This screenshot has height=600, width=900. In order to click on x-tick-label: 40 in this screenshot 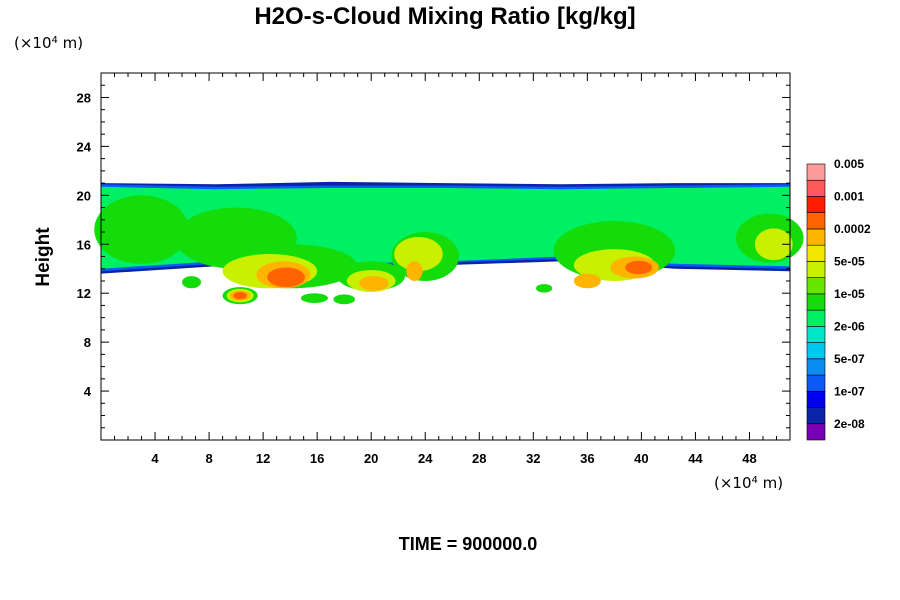, I will do `click(641, 458)`.